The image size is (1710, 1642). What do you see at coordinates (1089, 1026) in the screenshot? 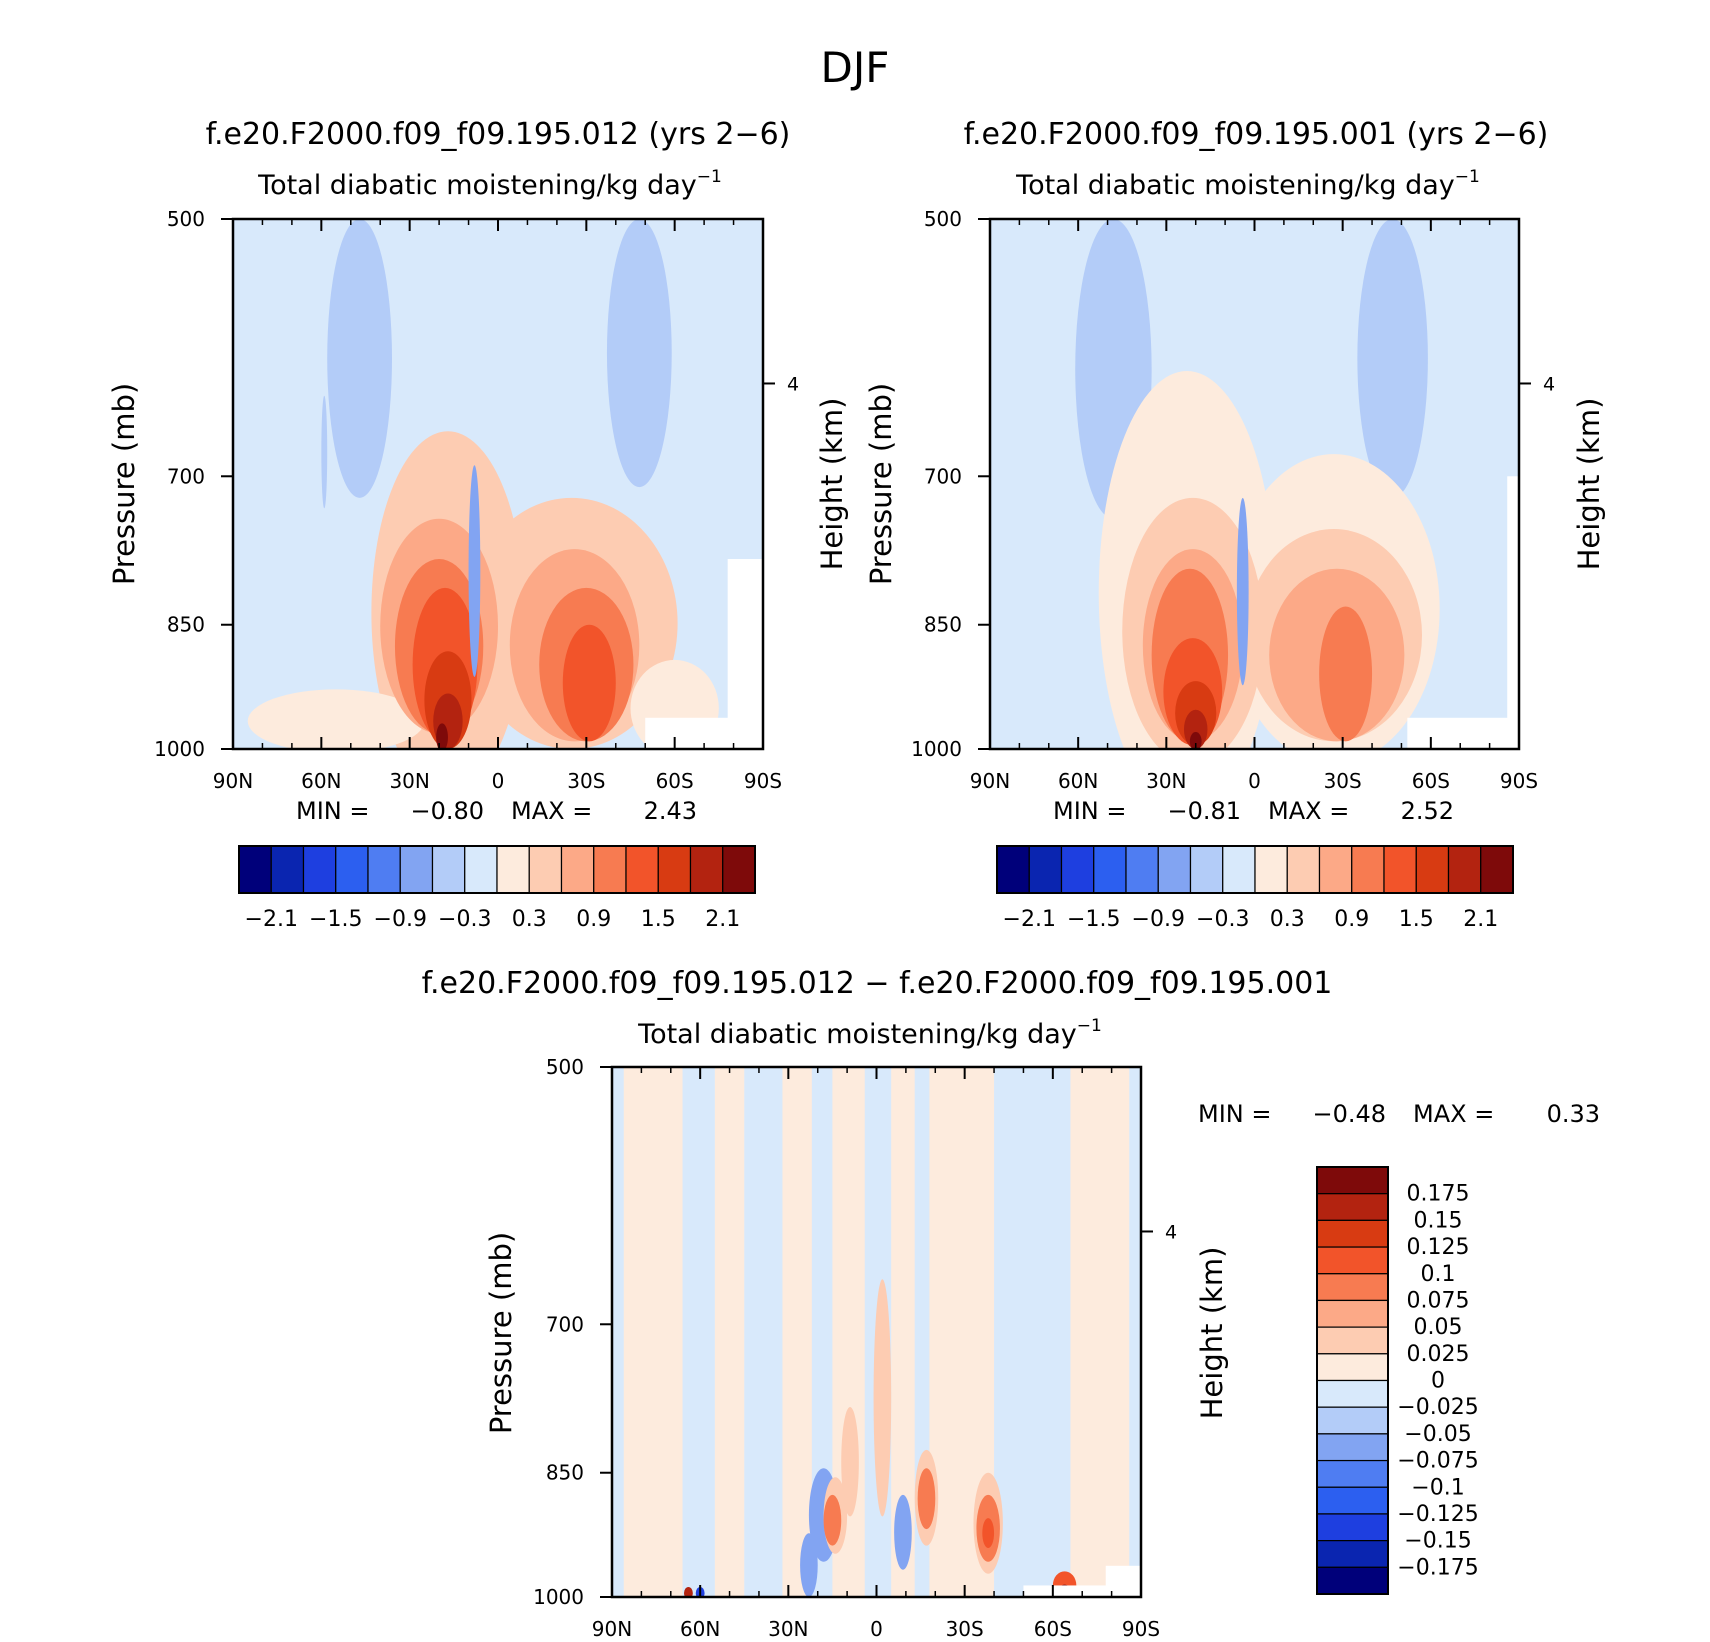
I see `panel-diff-subtitle-sup: −1` at bounding box center [1089, 1026].